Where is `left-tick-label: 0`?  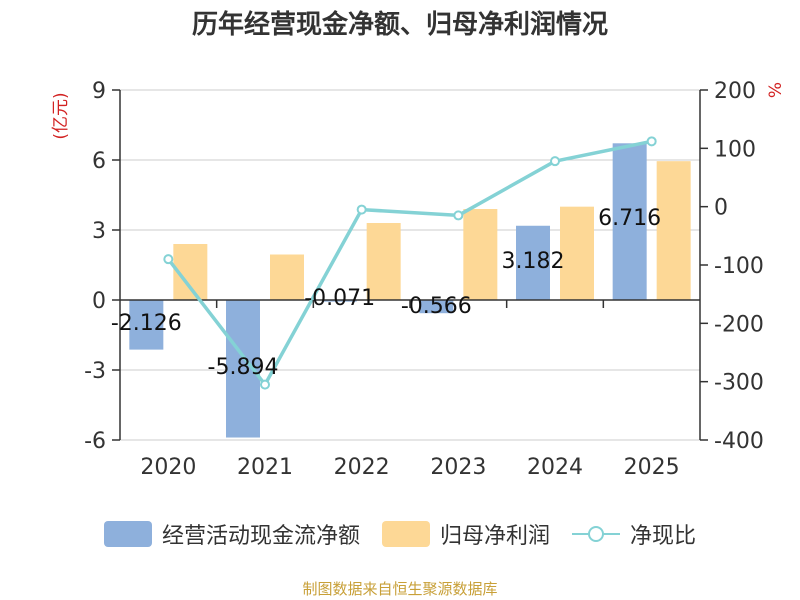
left-tick-label: 0 is located at coordinates (99, 301).